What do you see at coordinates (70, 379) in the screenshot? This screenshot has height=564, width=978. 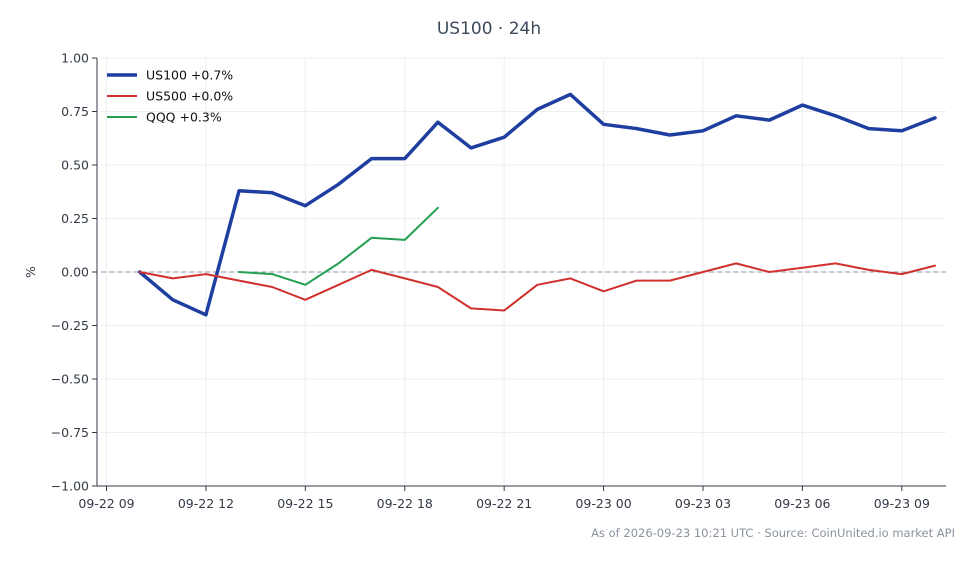 I see `y-tick-label: −0.50` at bounding box center [70, 379].